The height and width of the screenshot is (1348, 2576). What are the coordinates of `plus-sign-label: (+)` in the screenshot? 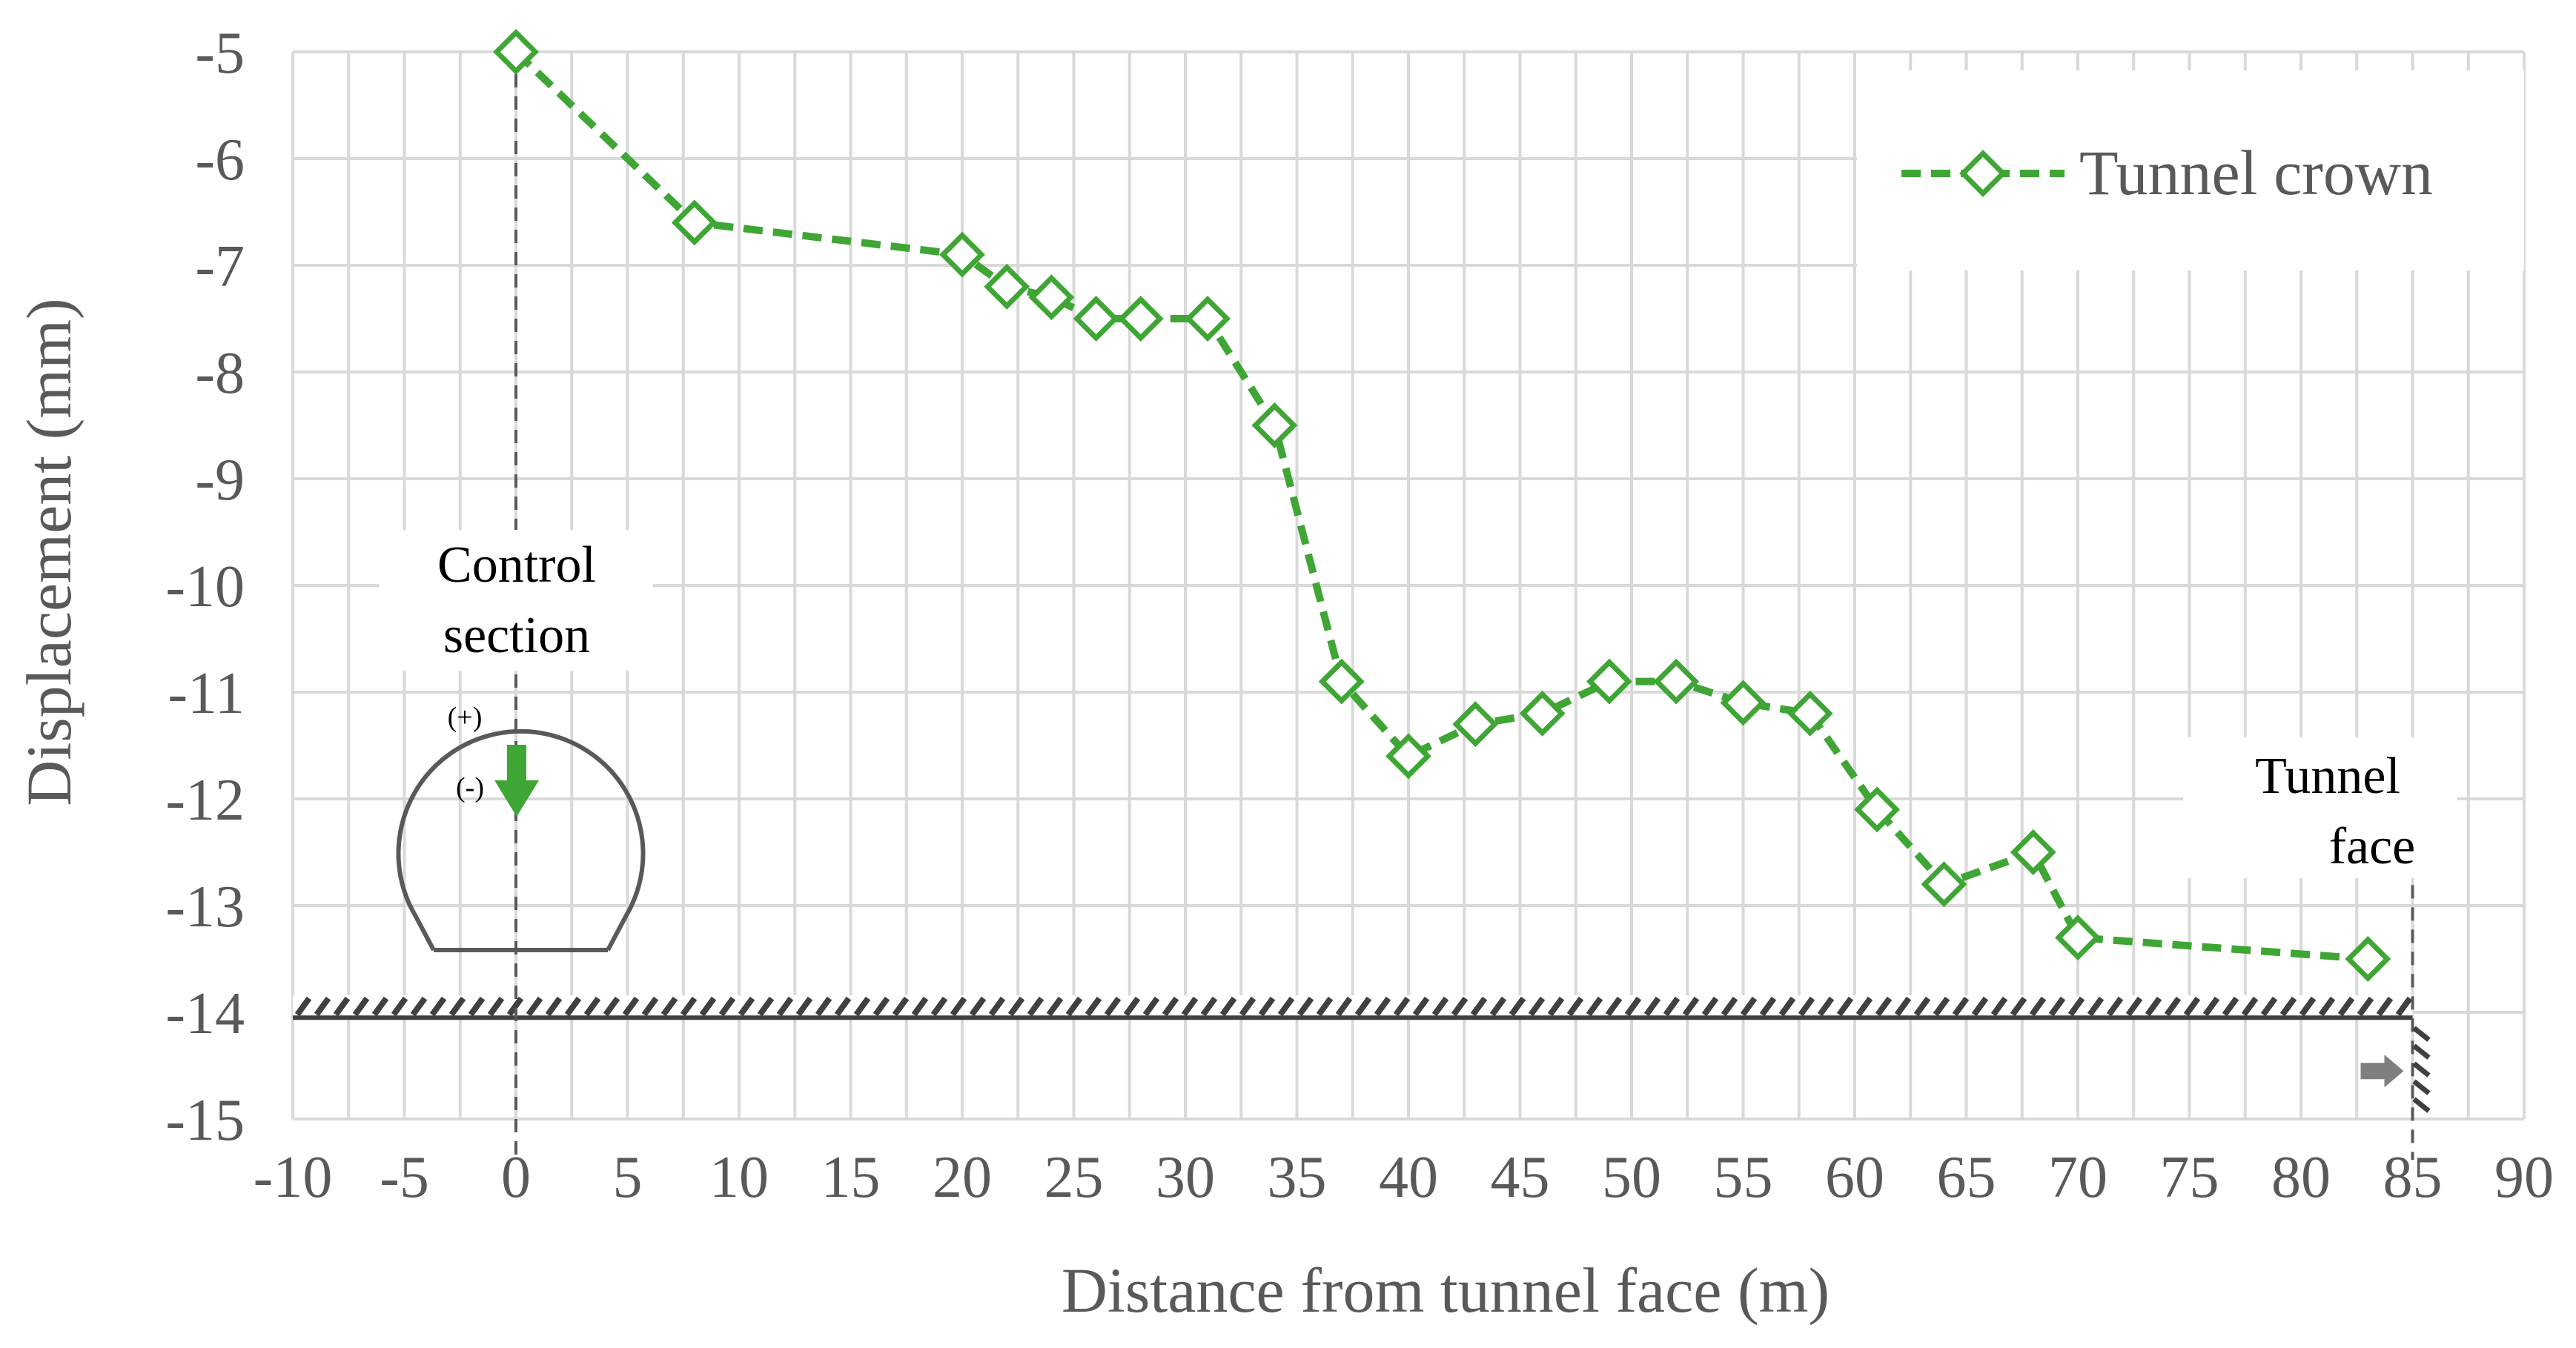 It's located at (465, 717).